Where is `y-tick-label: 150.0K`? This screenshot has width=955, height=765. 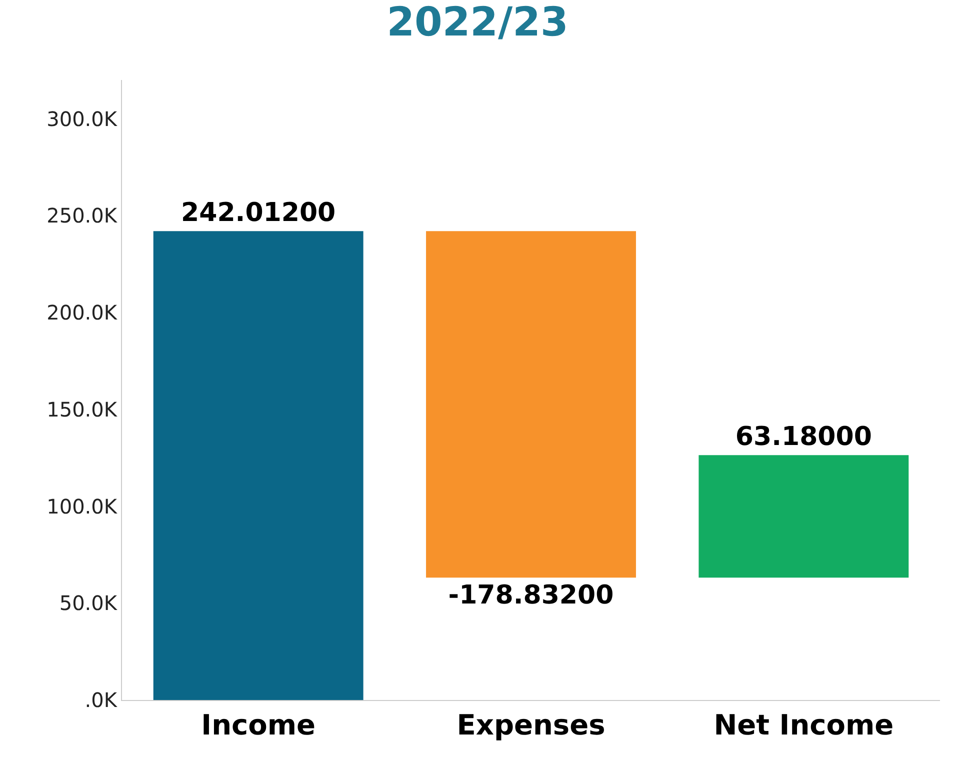
y-tick-label: 150.0K is located at coordinates (82, 409).